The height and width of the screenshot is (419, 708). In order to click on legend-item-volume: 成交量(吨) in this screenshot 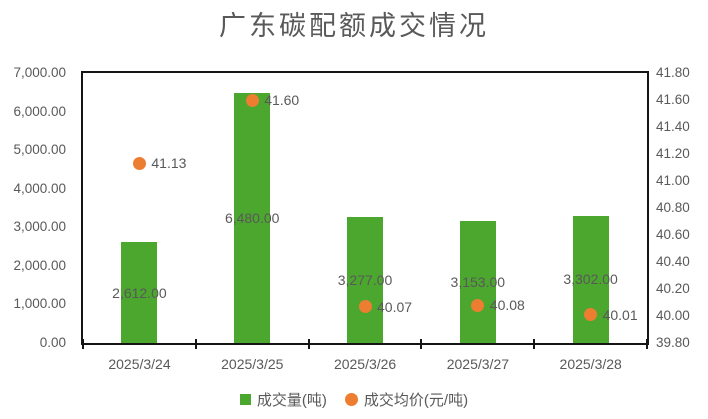, I will do `click(283, 399)`.